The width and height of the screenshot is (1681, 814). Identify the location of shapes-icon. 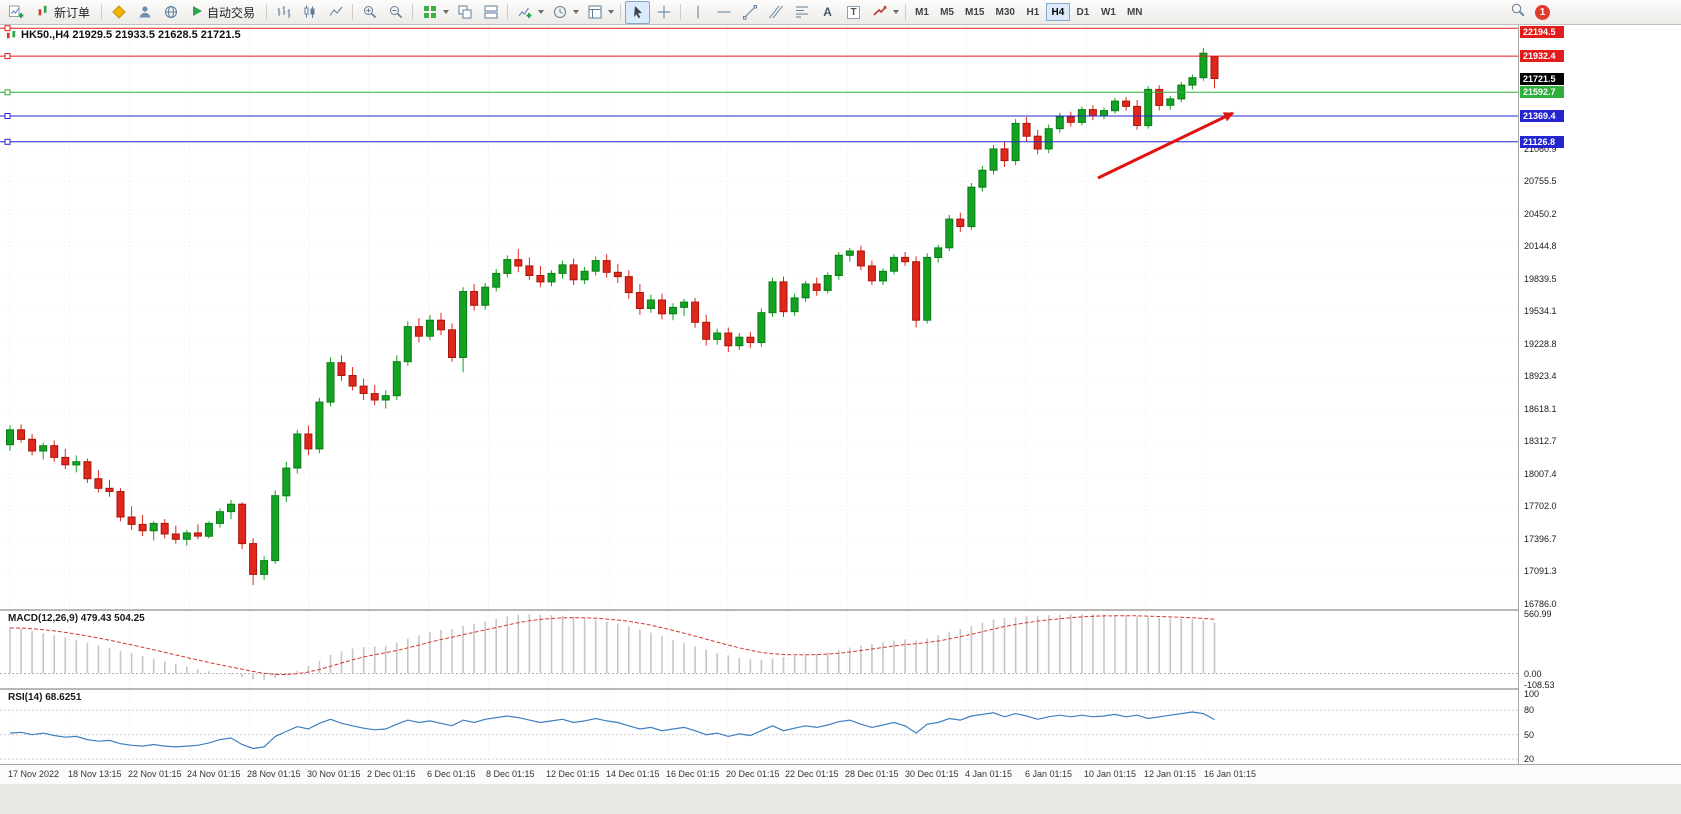
(879, 12).